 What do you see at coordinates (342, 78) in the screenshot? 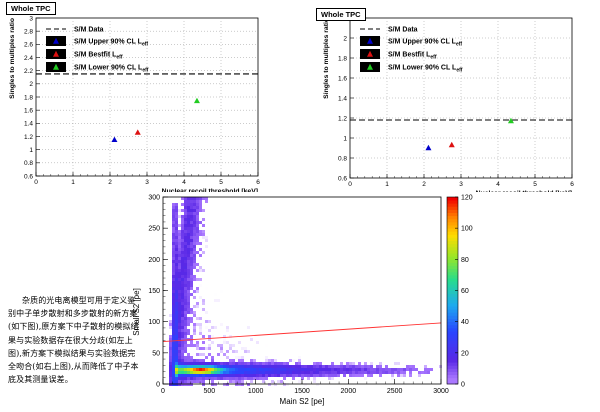
I see `y-tick-label: 1.6` at bounding box center [342, 78].